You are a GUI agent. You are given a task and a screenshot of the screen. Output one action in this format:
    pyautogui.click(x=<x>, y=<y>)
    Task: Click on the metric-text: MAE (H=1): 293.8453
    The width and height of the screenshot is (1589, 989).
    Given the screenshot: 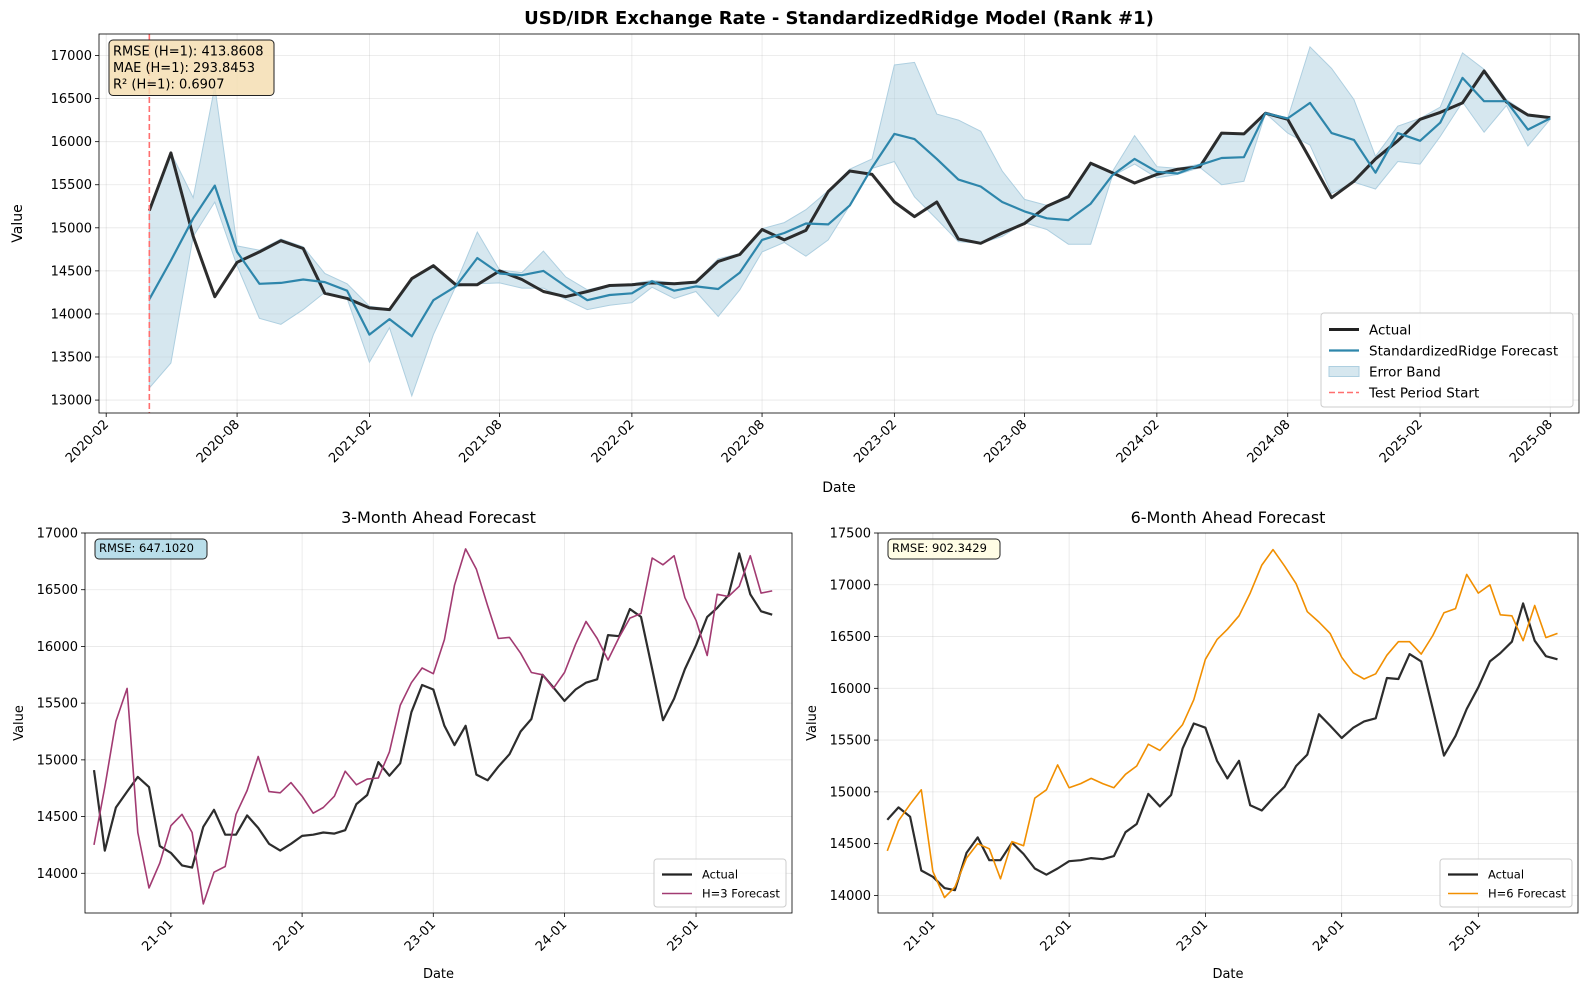 What is the action you would take?
    pyautogui.click(x=184, y=68)
    